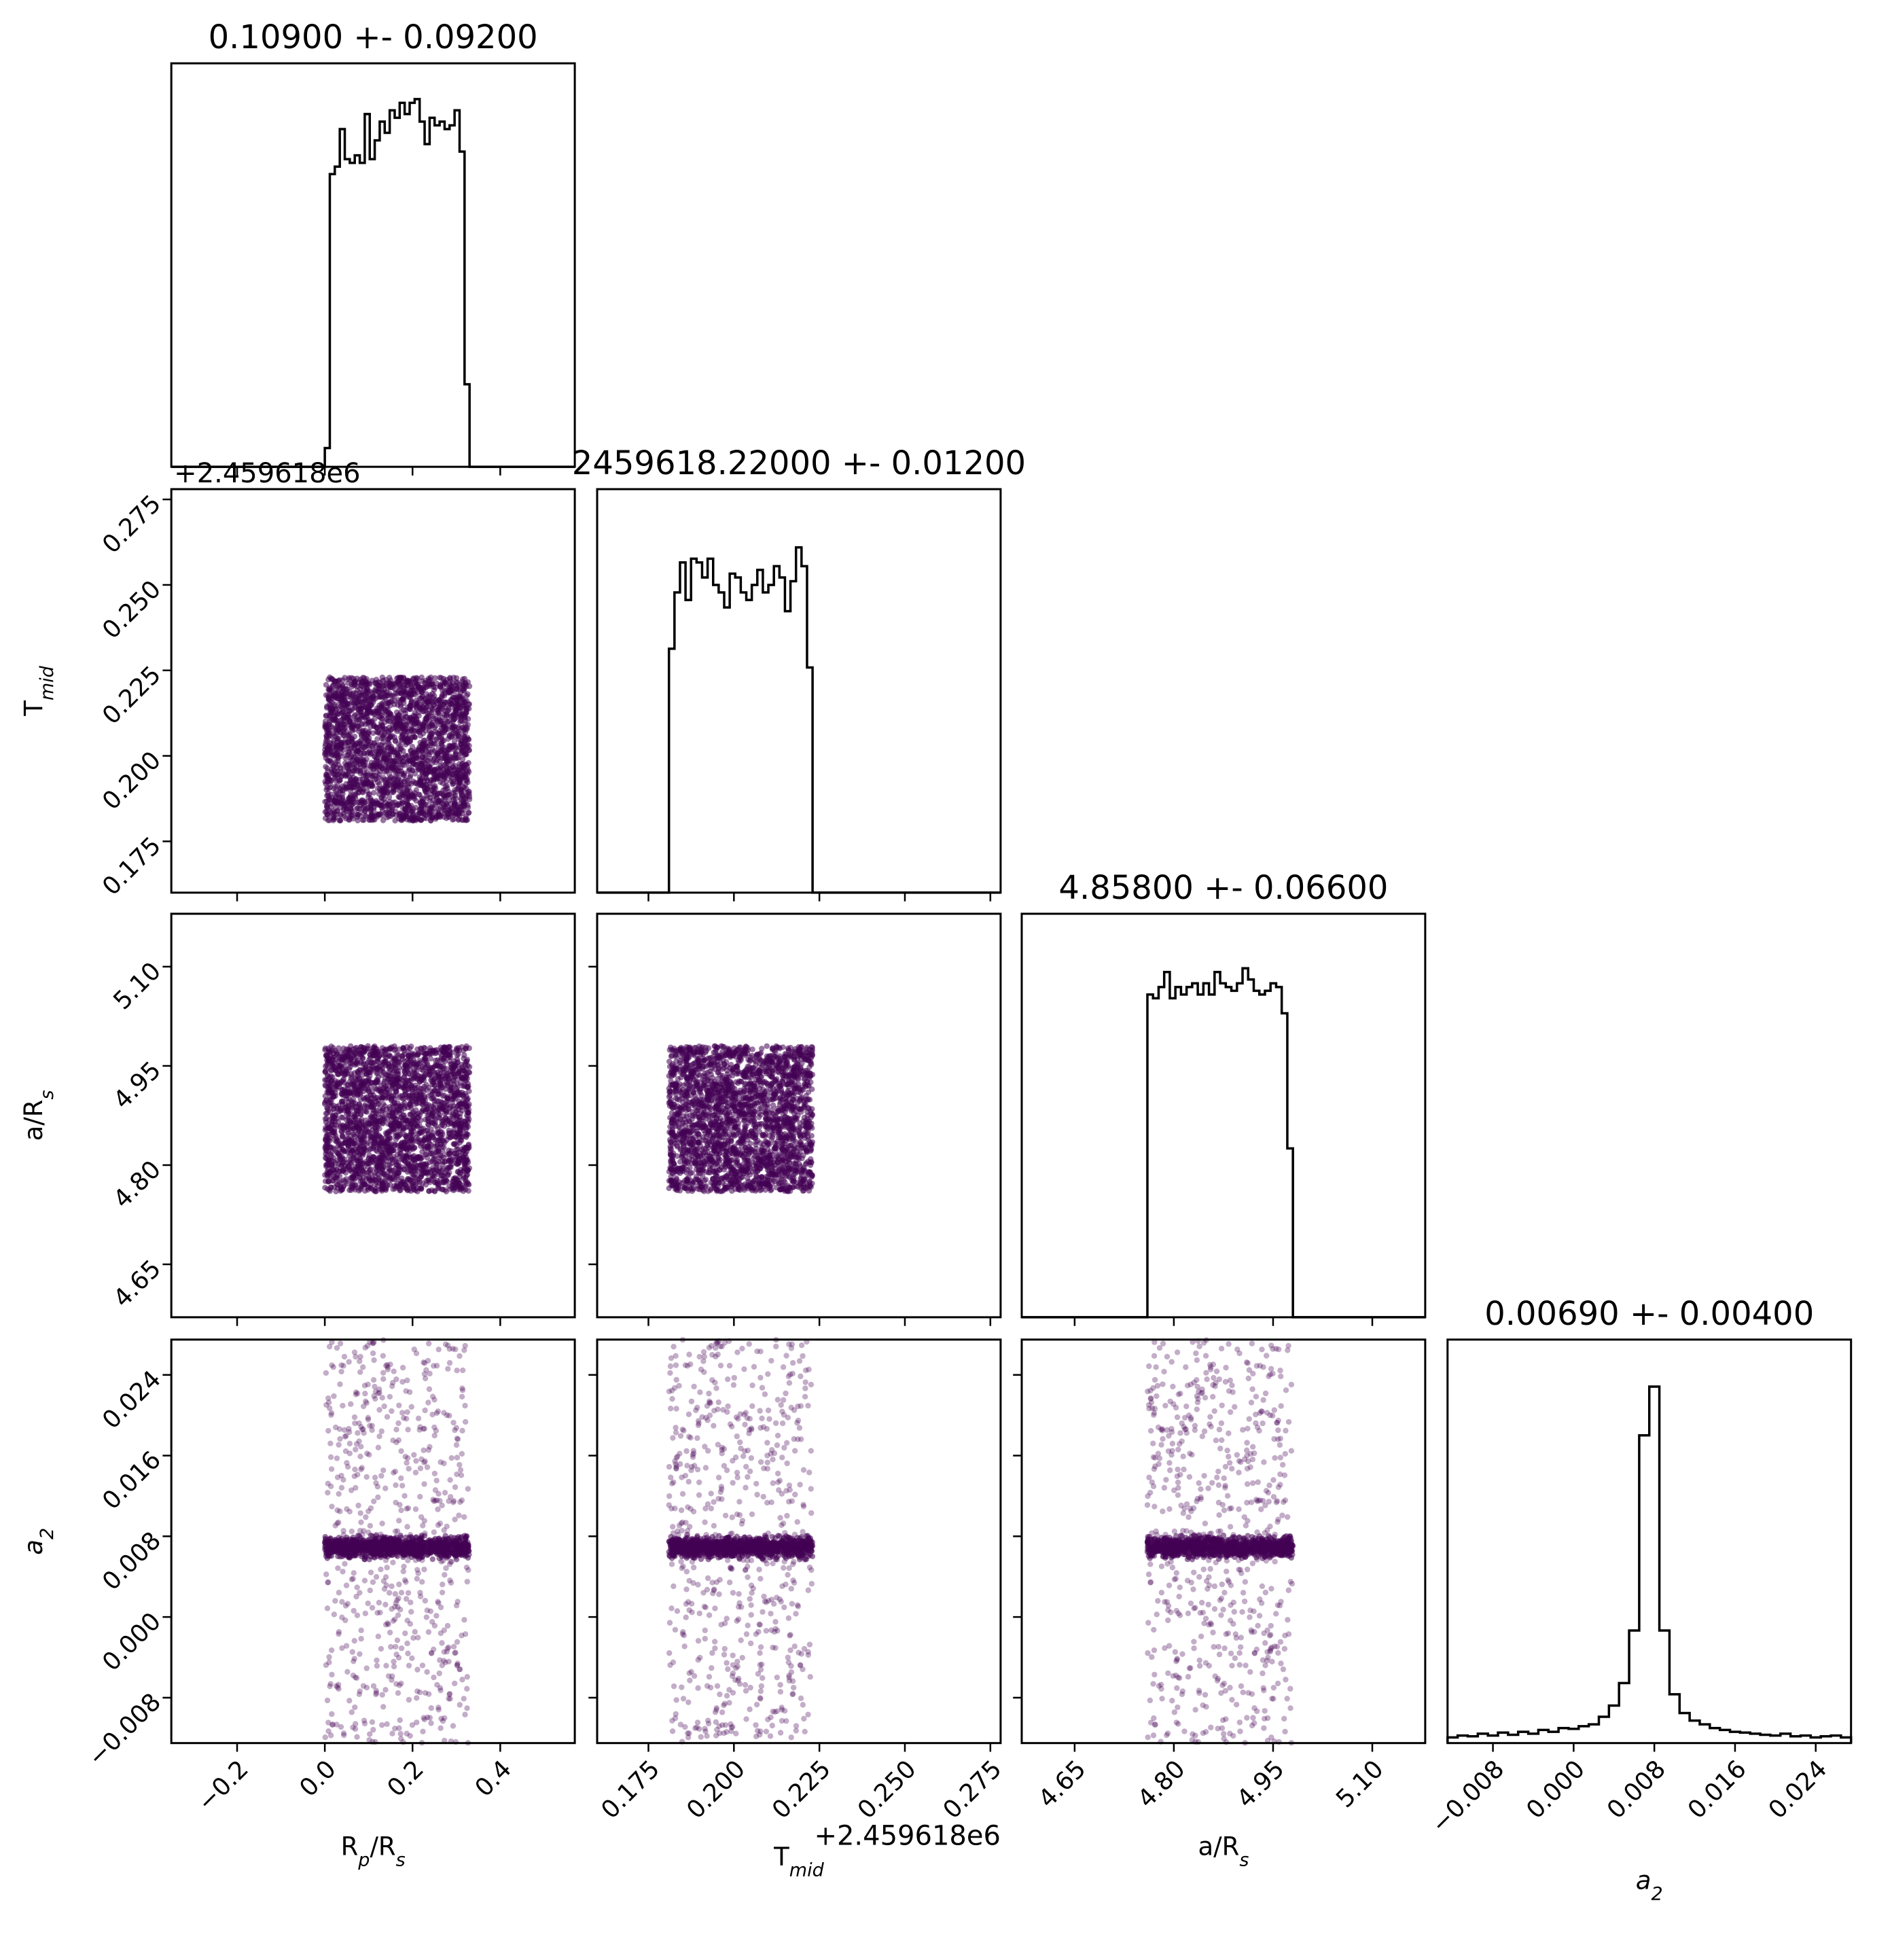 The height and width of the screenshot is (1960, 1892). Describe the element at coordinates (373, 265) in the screenshot. I see `panel-frame` at that location.